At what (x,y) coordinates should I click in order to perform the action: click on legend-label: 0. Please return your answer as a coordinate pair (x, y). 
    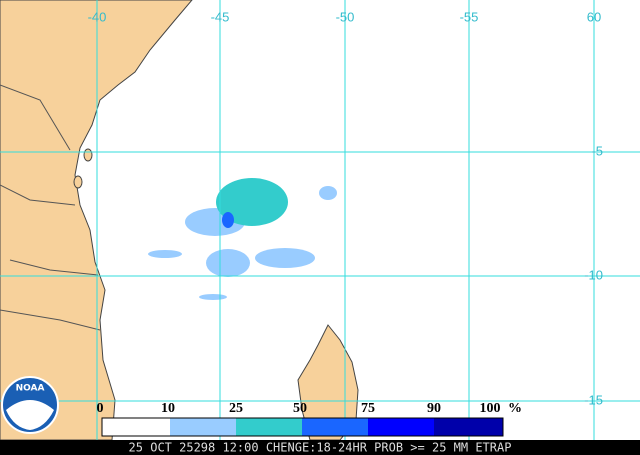
    Looking at the image, I should click on (100, 408).